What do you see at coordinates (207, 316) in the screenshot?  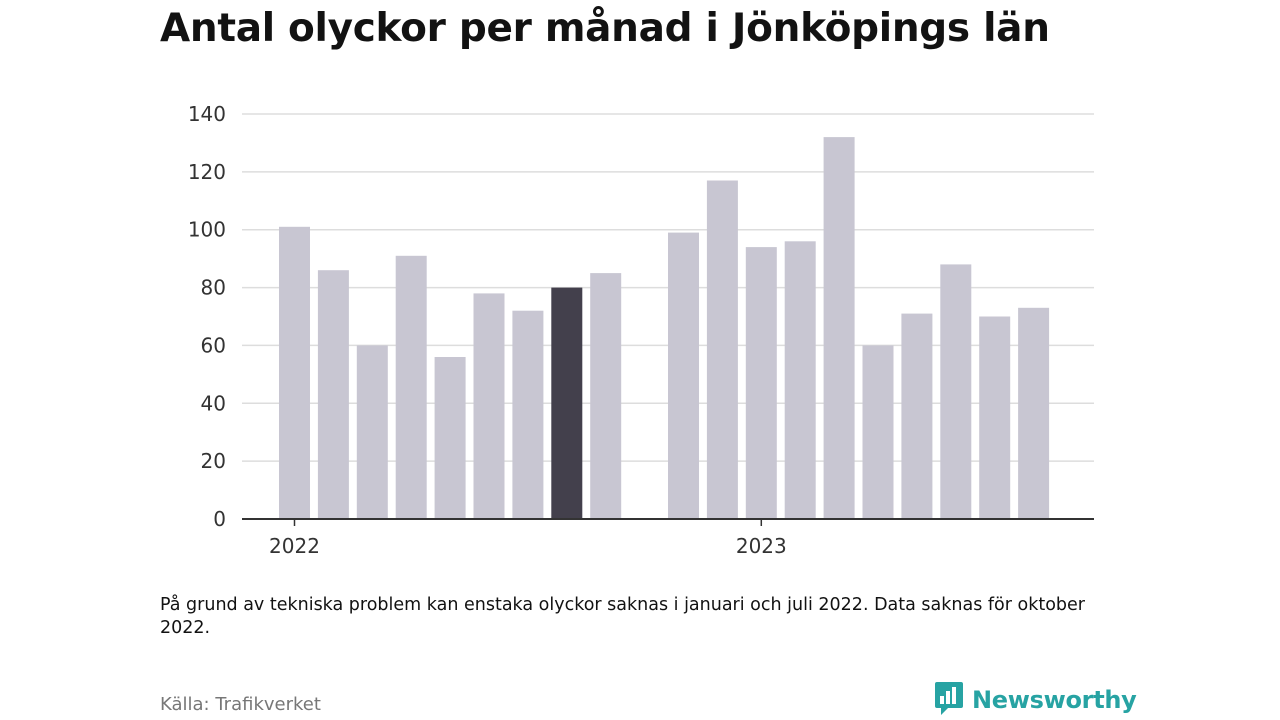 I see `y-axis-ticks: 0 20 40 60 80 100 120 140` at bounding box center [207, 316].